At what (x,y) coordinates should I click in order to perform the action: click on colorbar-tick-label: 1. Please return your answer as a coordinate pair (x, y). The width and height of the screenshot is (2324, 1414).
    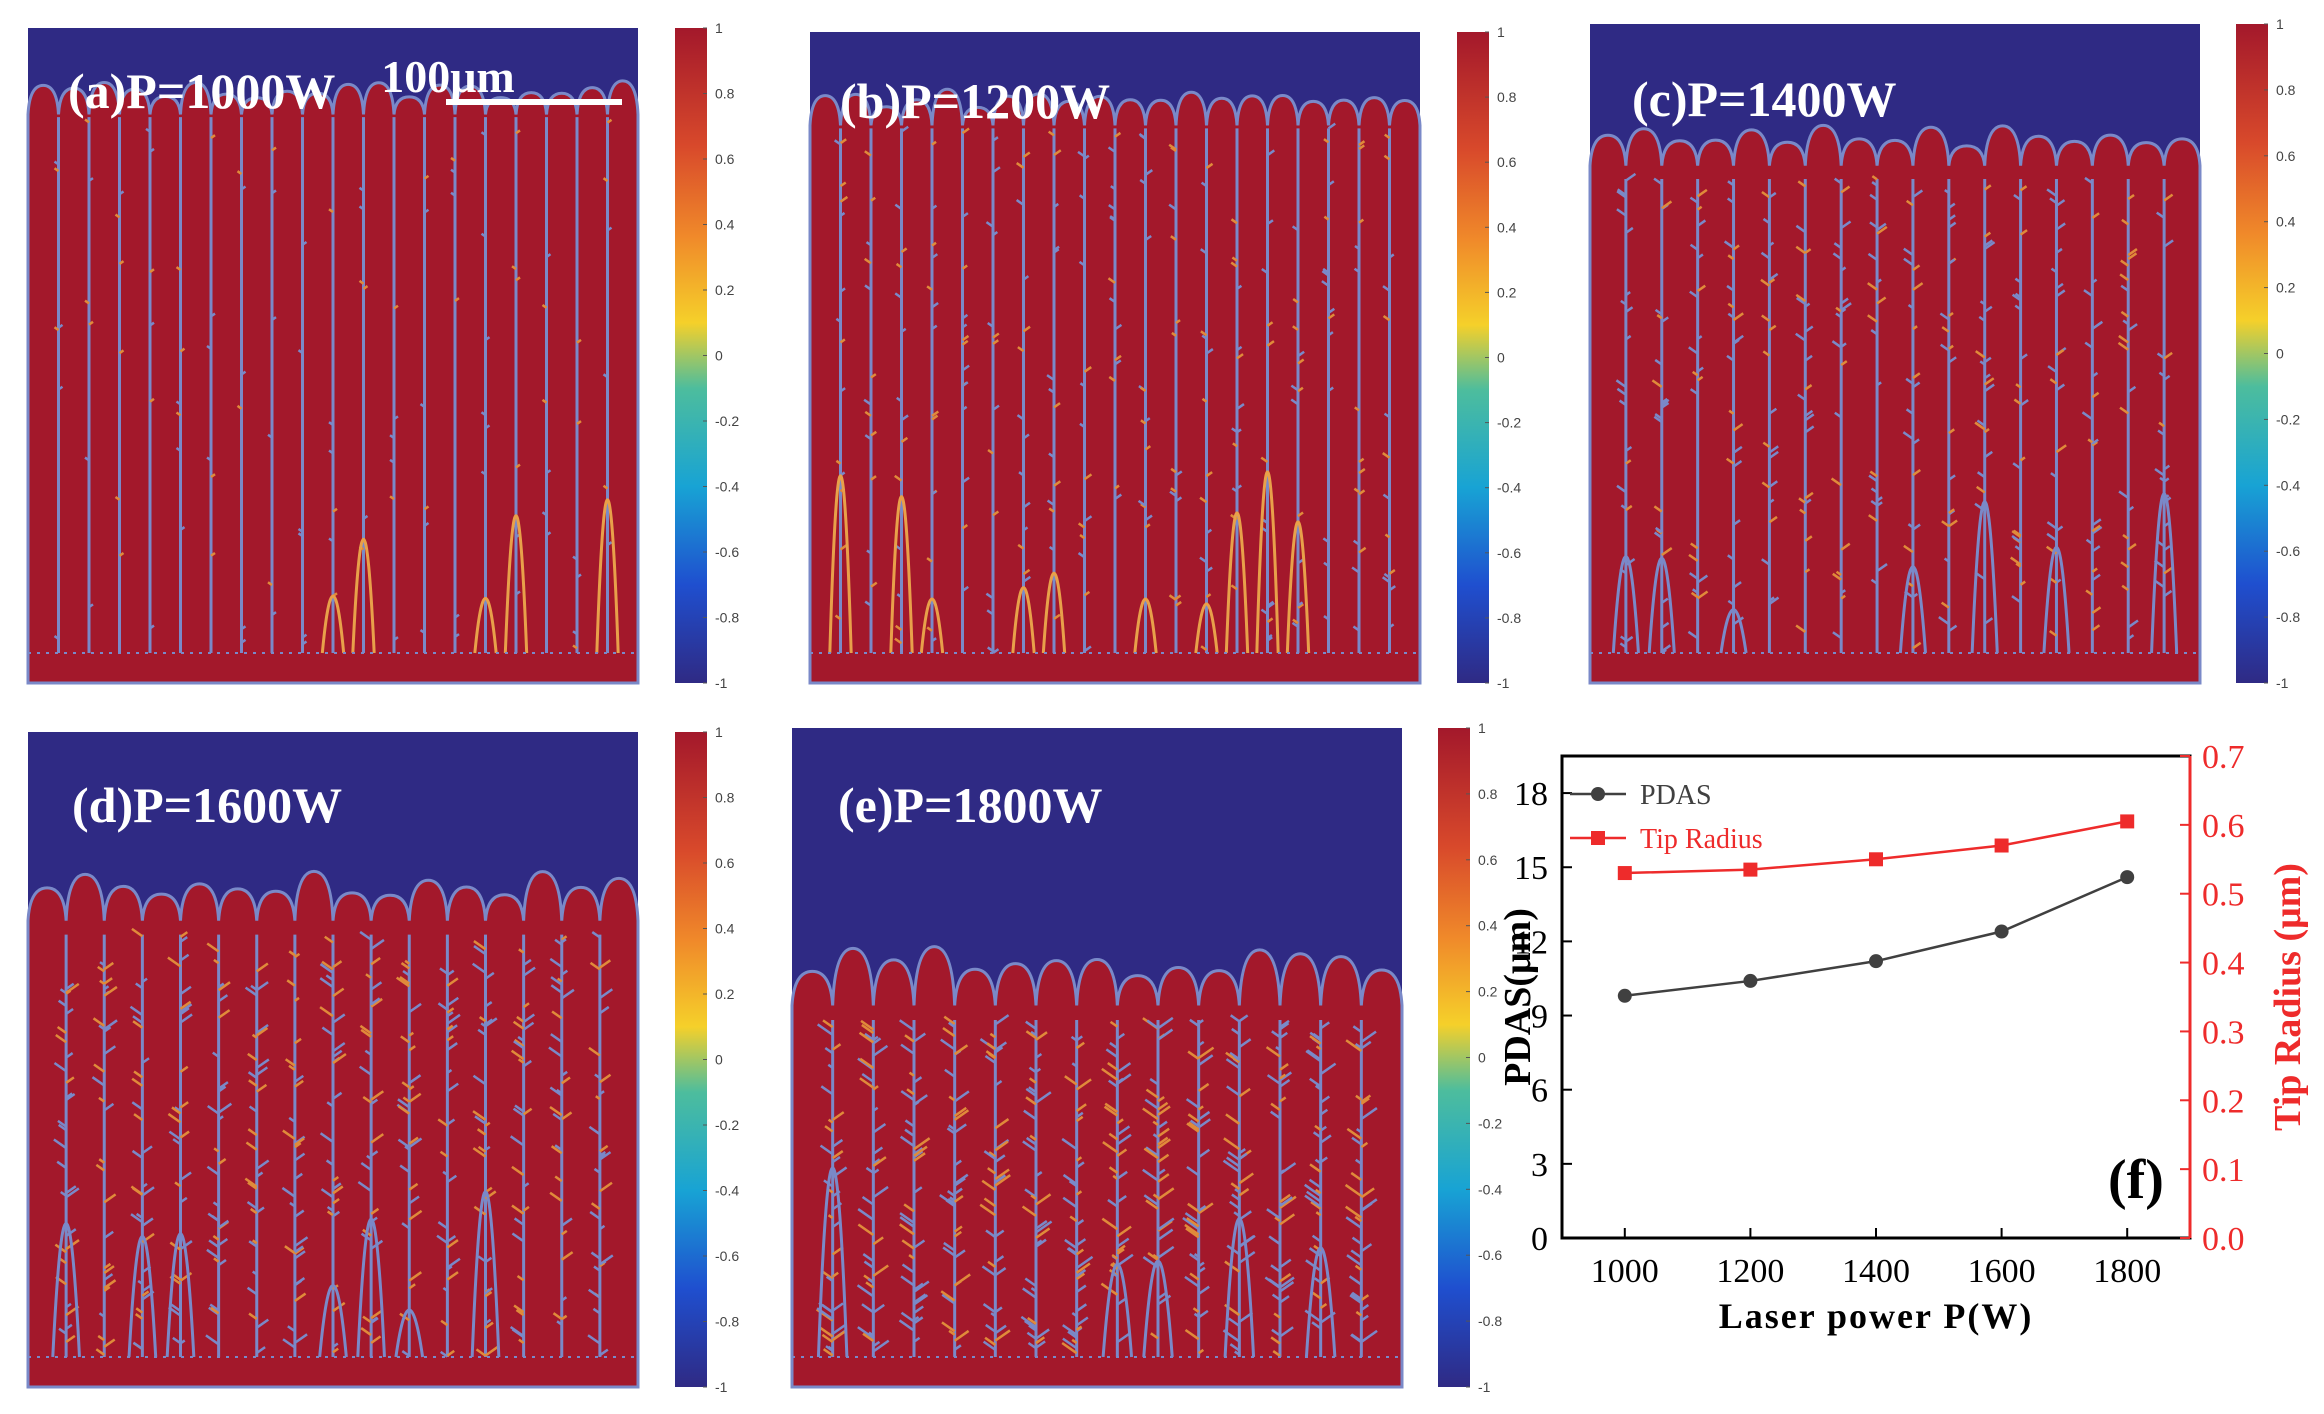
    Looking at the image, I should click on (719, 732).